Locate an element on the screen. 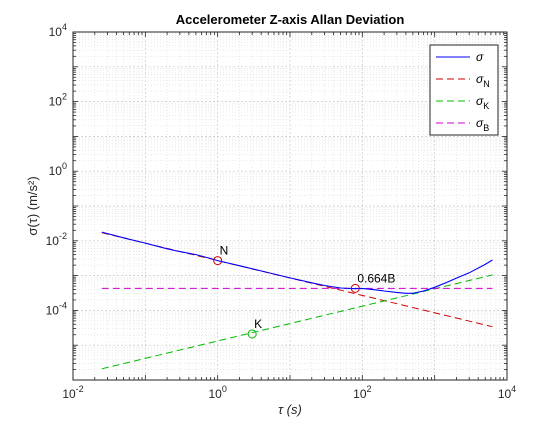  marker-n is located at coordinates (218, 261).